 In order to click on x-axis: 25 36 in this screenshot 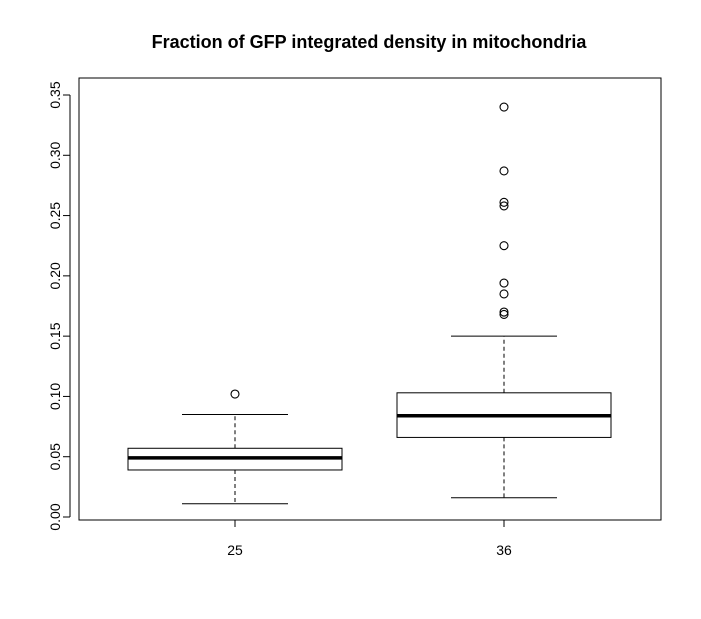, I will do `click(369, 538)`.